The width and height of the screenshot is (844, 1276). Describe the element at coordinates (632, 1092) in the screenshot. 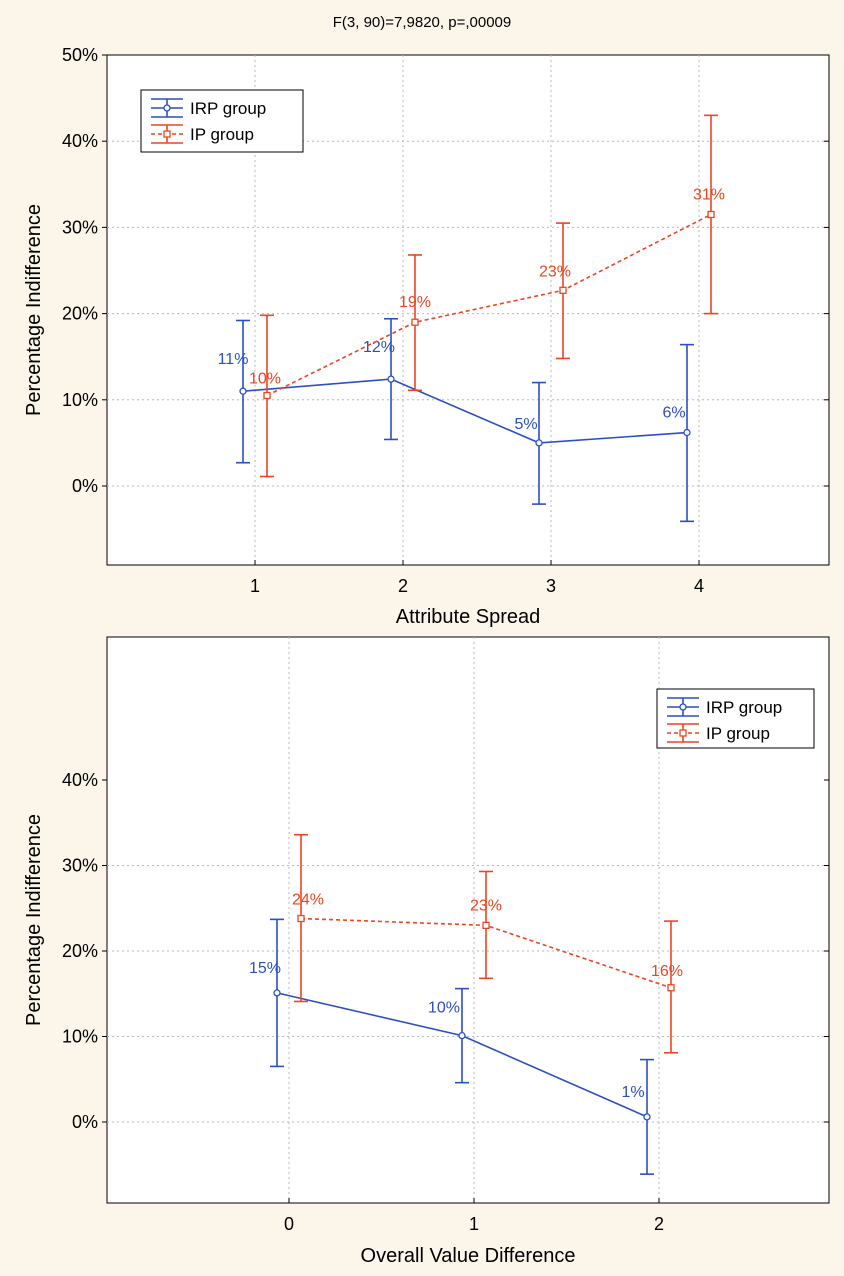

I see `data-label: 1%` at that location.